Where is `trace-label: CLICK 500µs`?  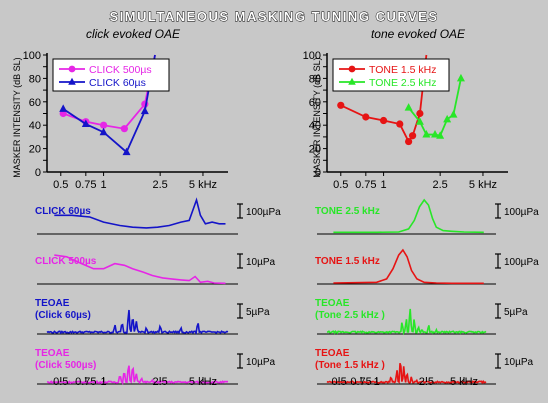
trace-label: CLICK 500µs is located at coordinates (66, 261).